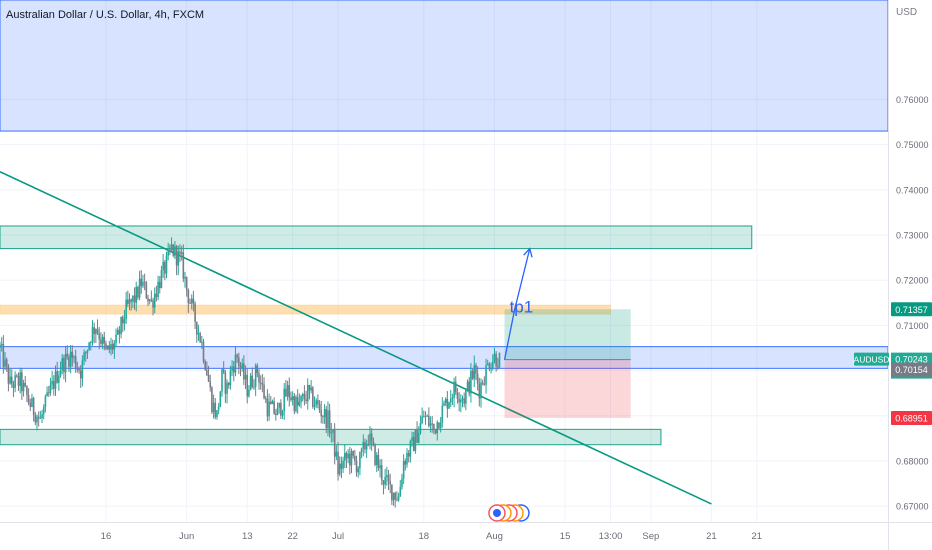  What do you see at coordinates (757, 536) in the screenshot?
I see `x-tick-label: 21` at bounding box center [757, 536].